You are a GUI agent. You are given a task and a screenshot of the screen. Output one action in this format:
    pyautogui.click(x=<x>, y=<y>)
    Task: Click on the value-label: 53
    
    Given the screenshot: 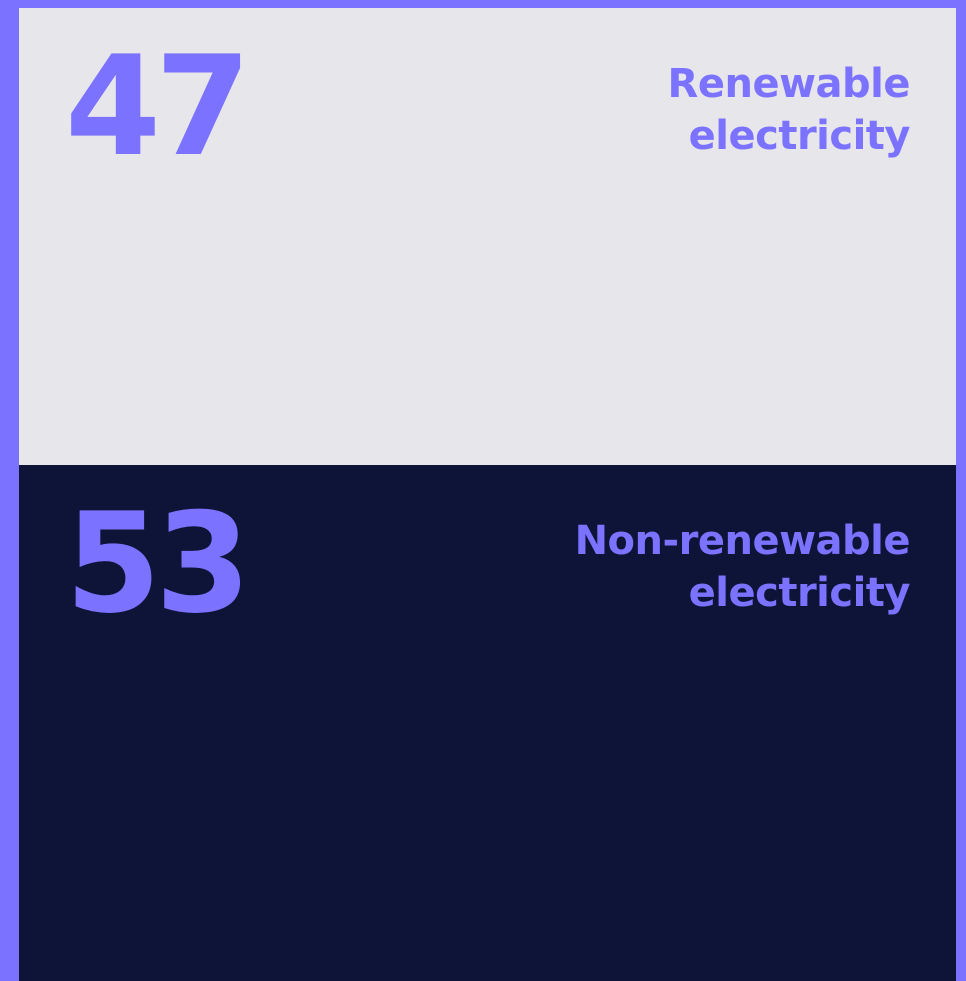 What is the action you would take?
    pyautogui.click(x=158, y=564)
    